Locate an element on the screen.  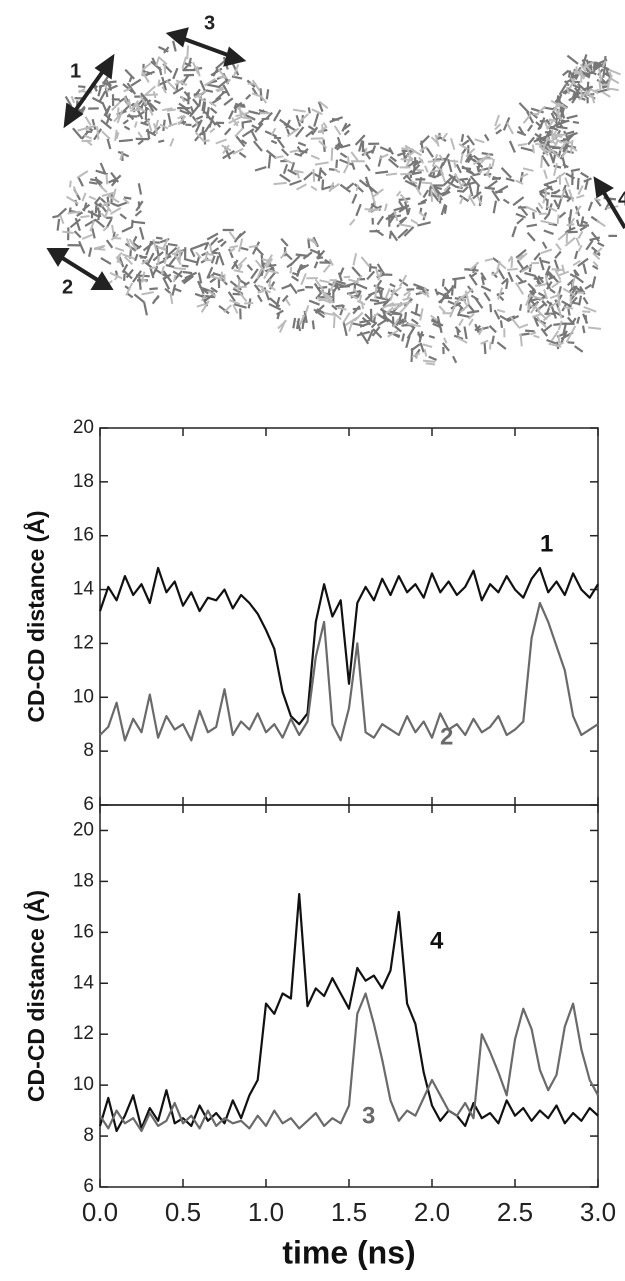
structure-label: 3 is located at coordinates (209, 23).